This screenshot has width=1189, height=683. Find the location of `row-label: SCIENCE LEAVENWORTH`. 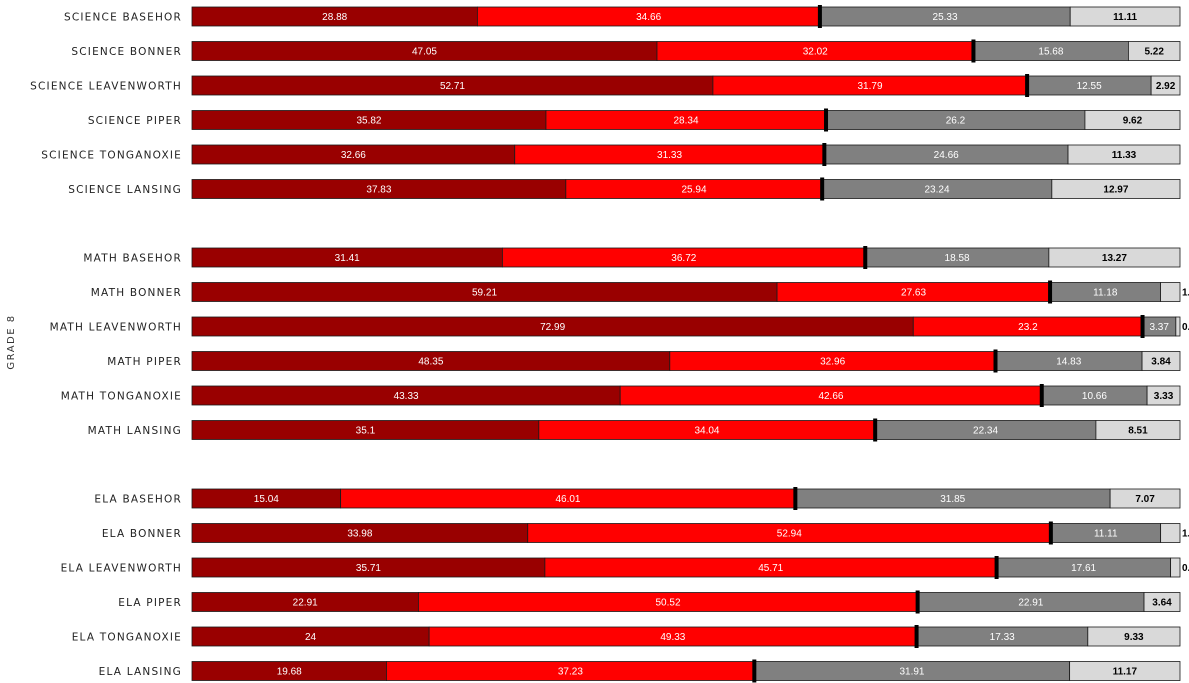

row-label: SCIENCE LEAVENWORTH is located at coordinates (106, 87).